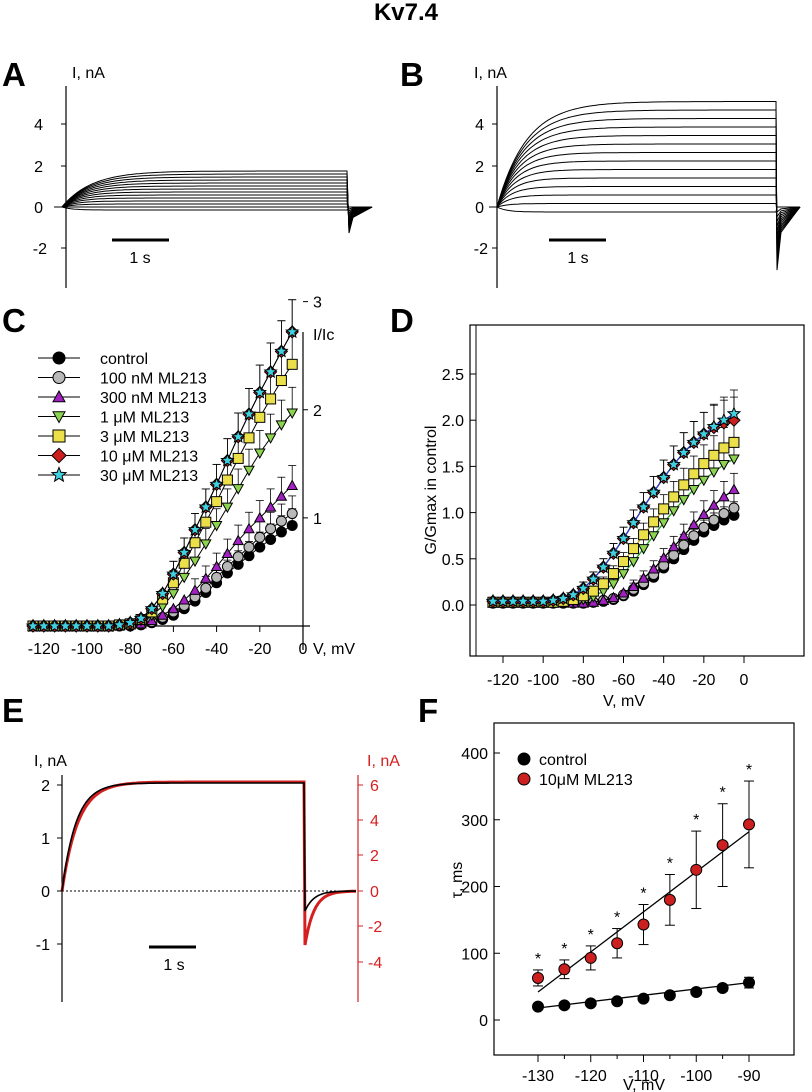 This screenshot has width=812, height=1092. What do you see at coordinates (402, 320) in the screenshot?
I see `panel-d-label: D` at bounding box center [402, 320].